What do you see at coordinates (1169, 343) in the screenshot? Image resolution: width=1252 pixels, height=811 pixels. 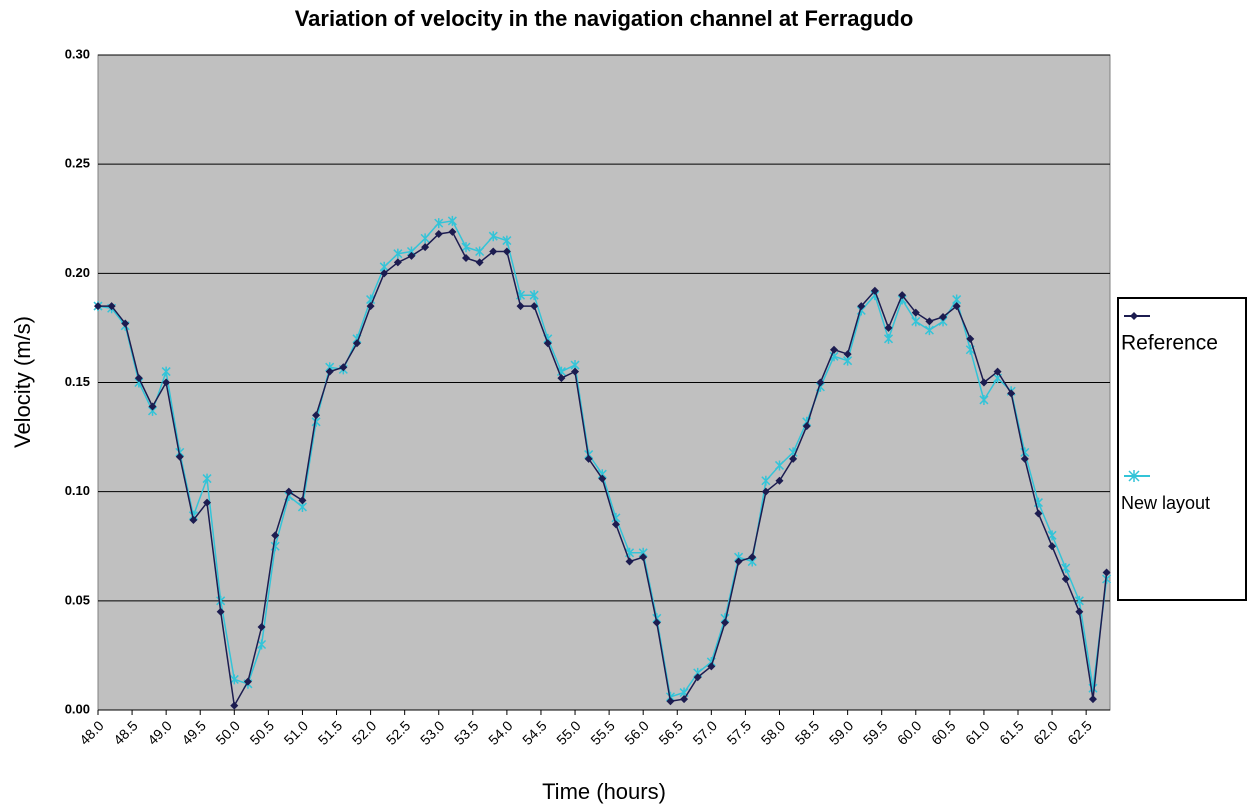 I see `legend-label: Reference` at bounding box center [1169, 343].